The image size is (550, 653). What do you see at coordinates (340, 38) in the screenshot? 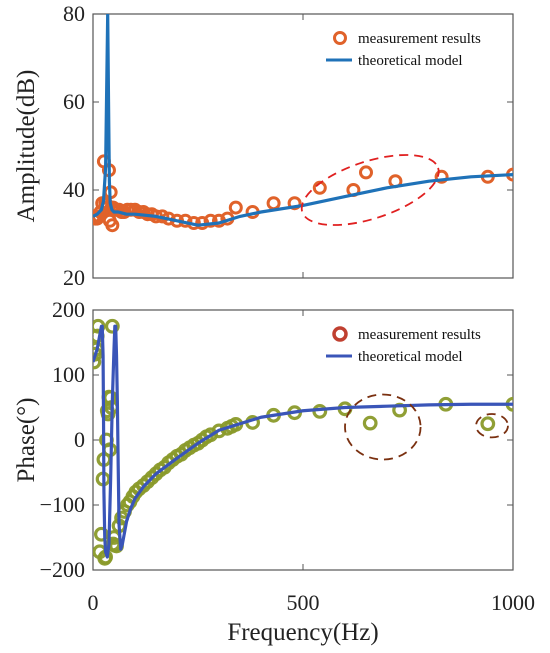
I see `amplitude-legend-marker-icon` at bounding box center [340, 38].